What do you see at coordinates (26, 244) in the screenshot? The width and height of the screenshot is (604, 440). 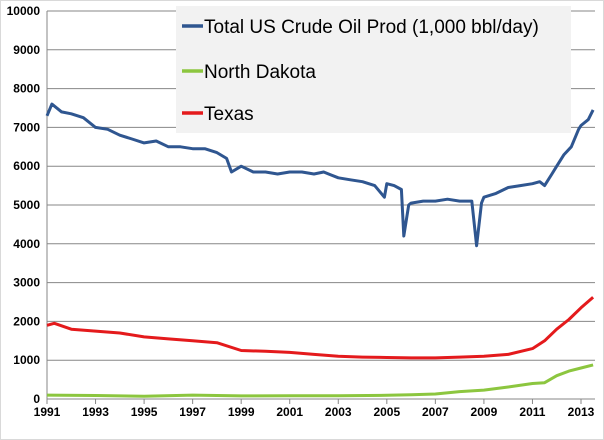 I see `y-tick-label: 4000` at bounding box center [26, 244].